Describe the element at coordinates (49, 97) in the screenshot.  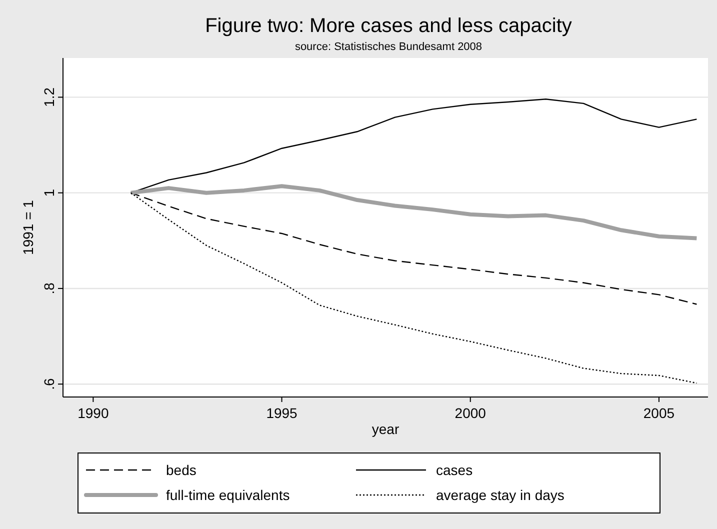
I see `y-tick-label: 1.2` at that location.